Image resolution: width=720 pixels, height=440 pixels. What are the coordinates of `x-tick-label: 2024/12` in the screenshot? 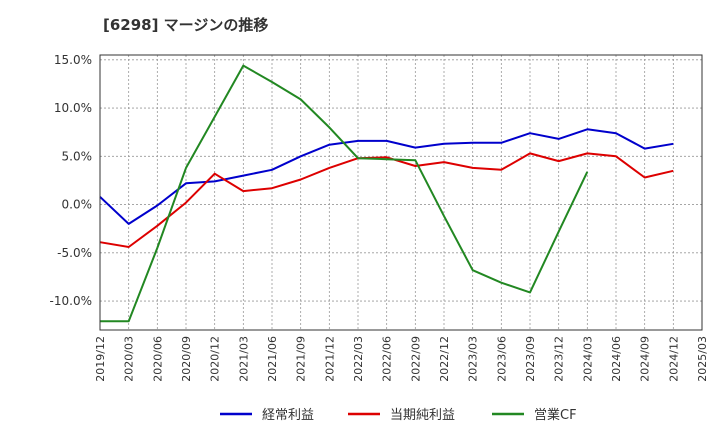 It's located at (673, 359).